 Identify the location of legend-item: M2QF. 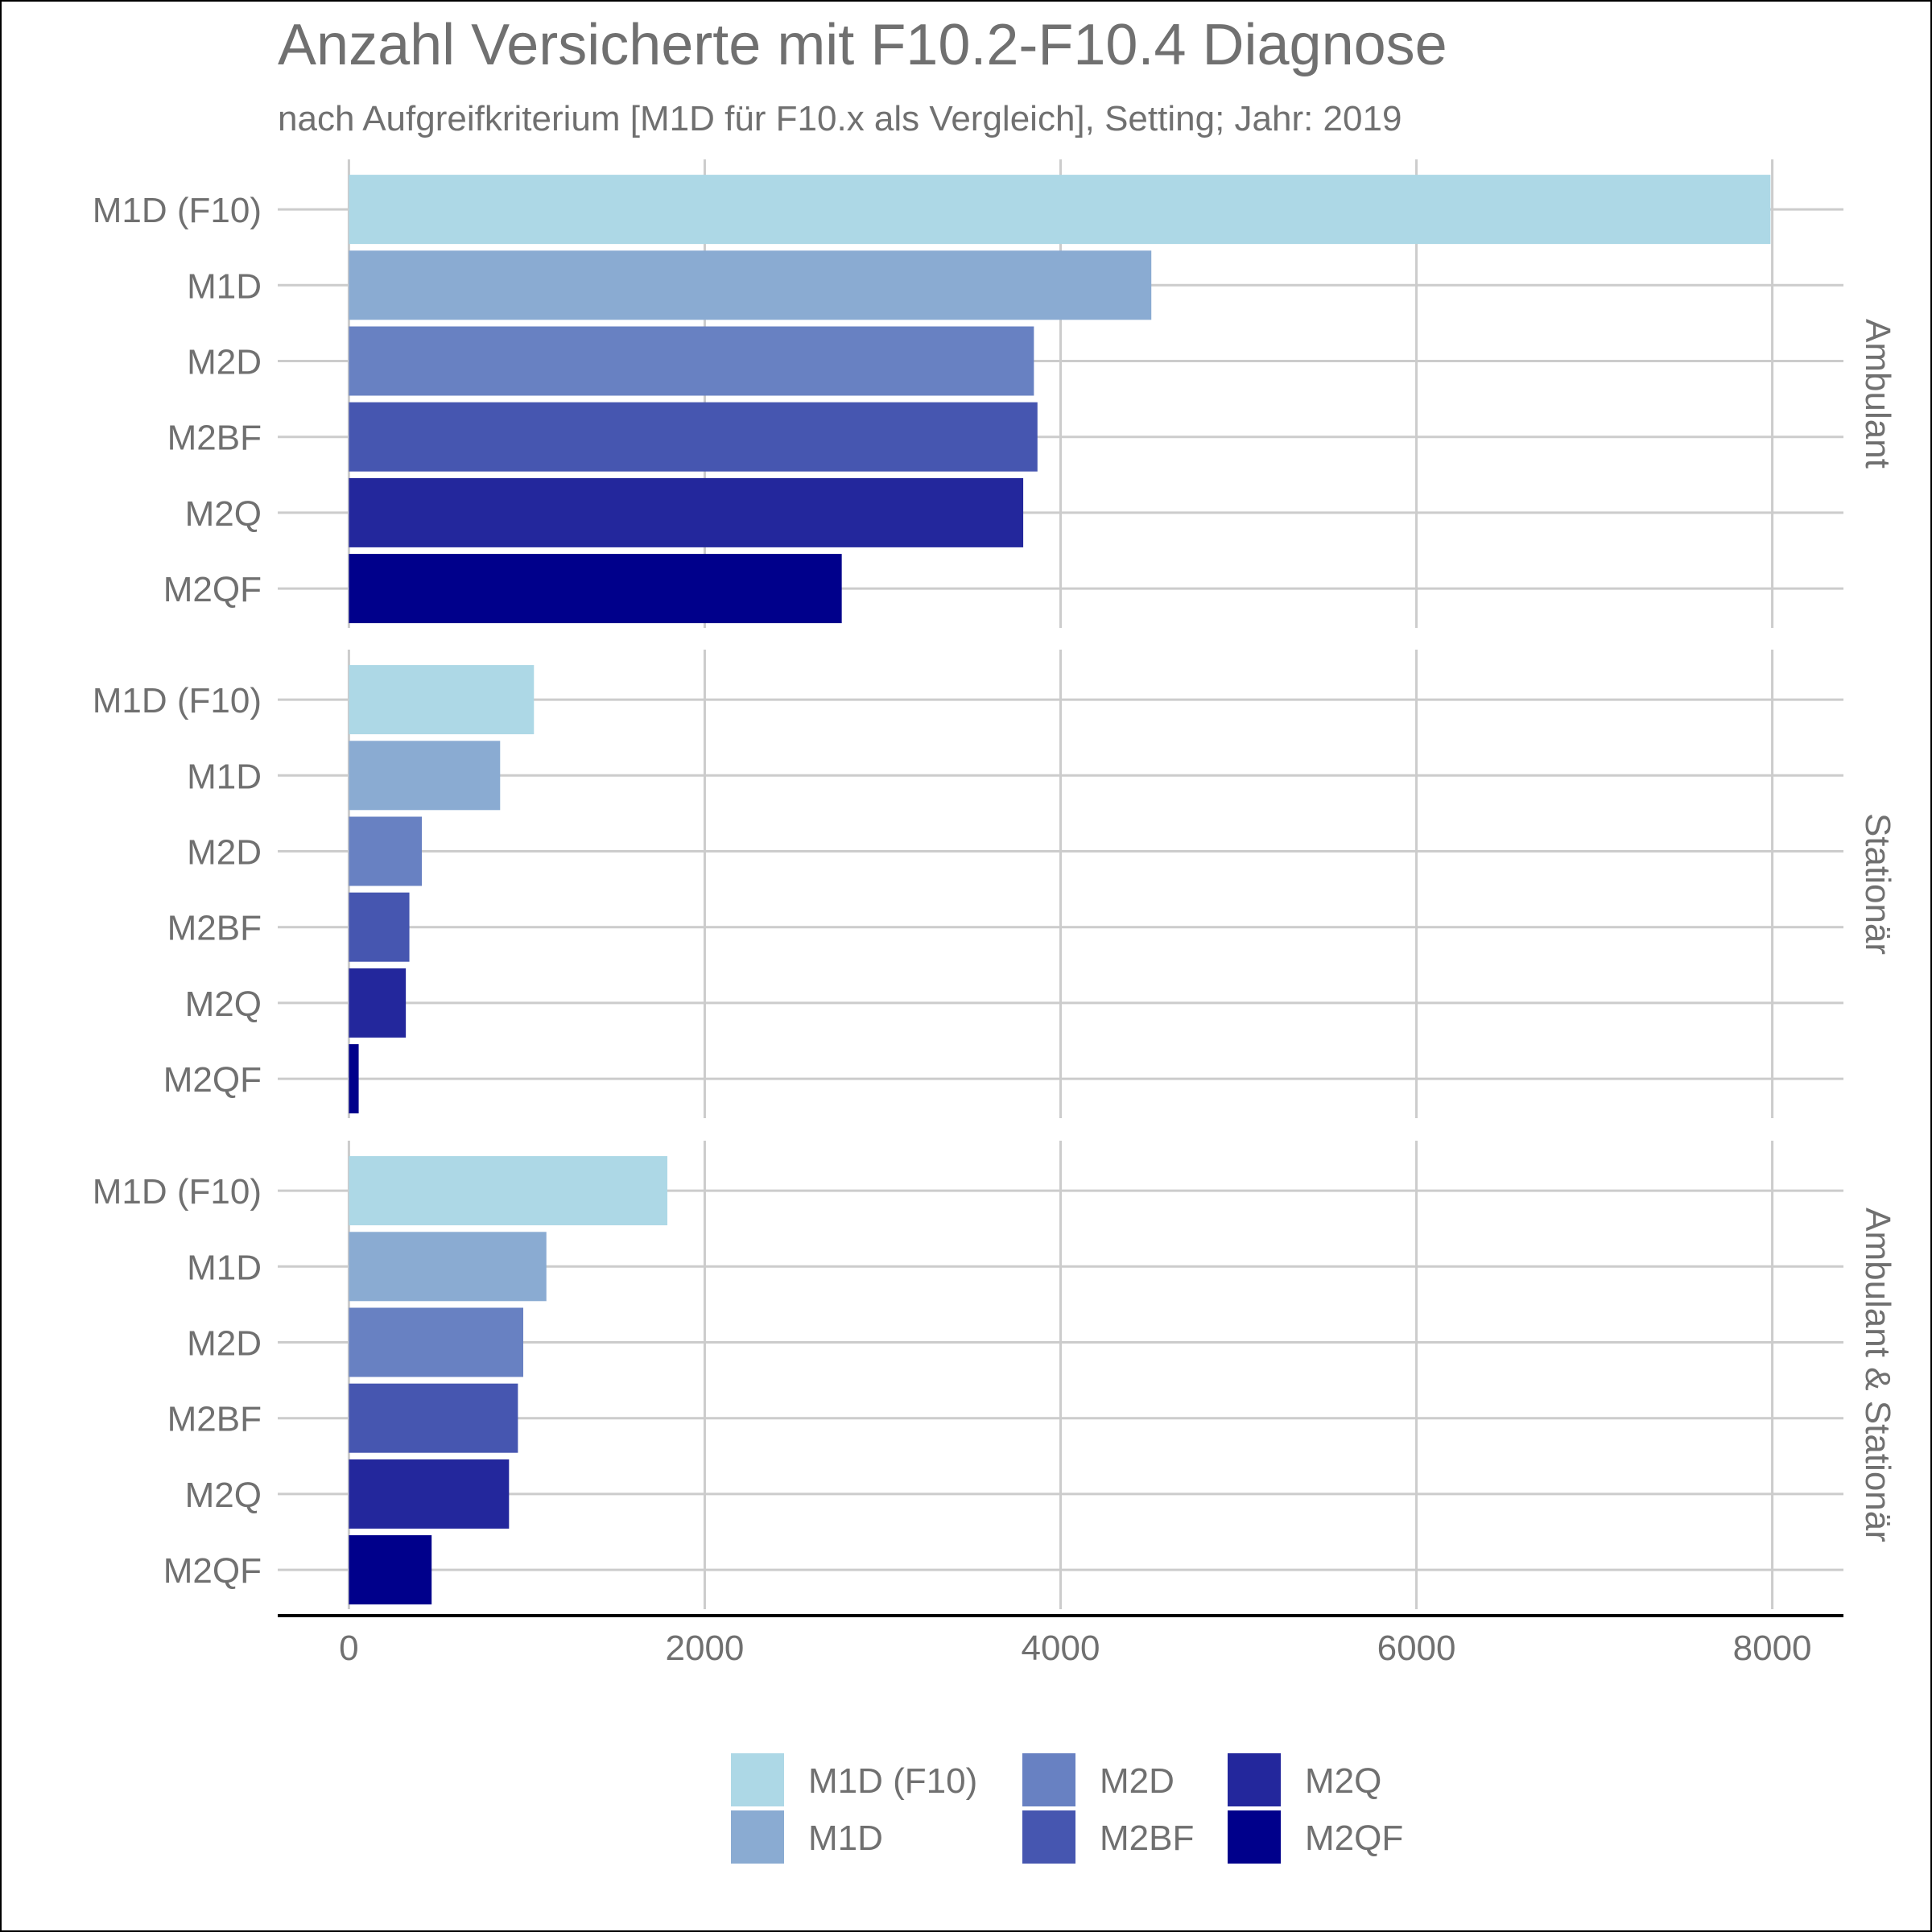
(1315, 1837).